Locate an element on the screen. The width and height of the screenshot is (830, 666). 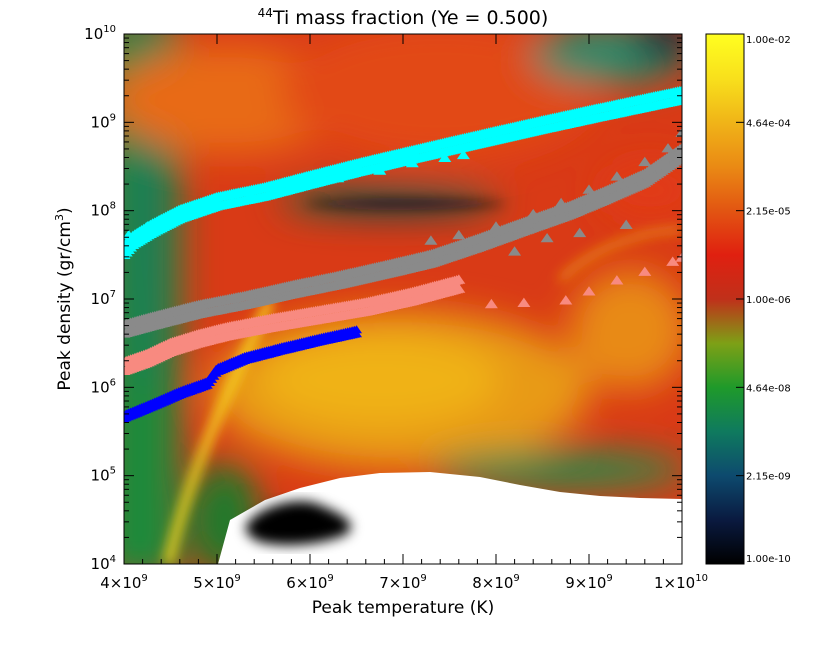
colorbar-tick-label: 1.00e-10 is located at coordinates (768, 559).